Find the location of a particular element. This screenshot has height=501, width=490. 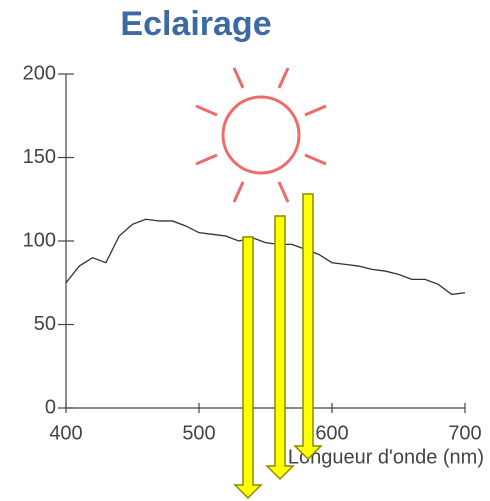

y-tick-label: 200 is located at coordinates (39, 73).